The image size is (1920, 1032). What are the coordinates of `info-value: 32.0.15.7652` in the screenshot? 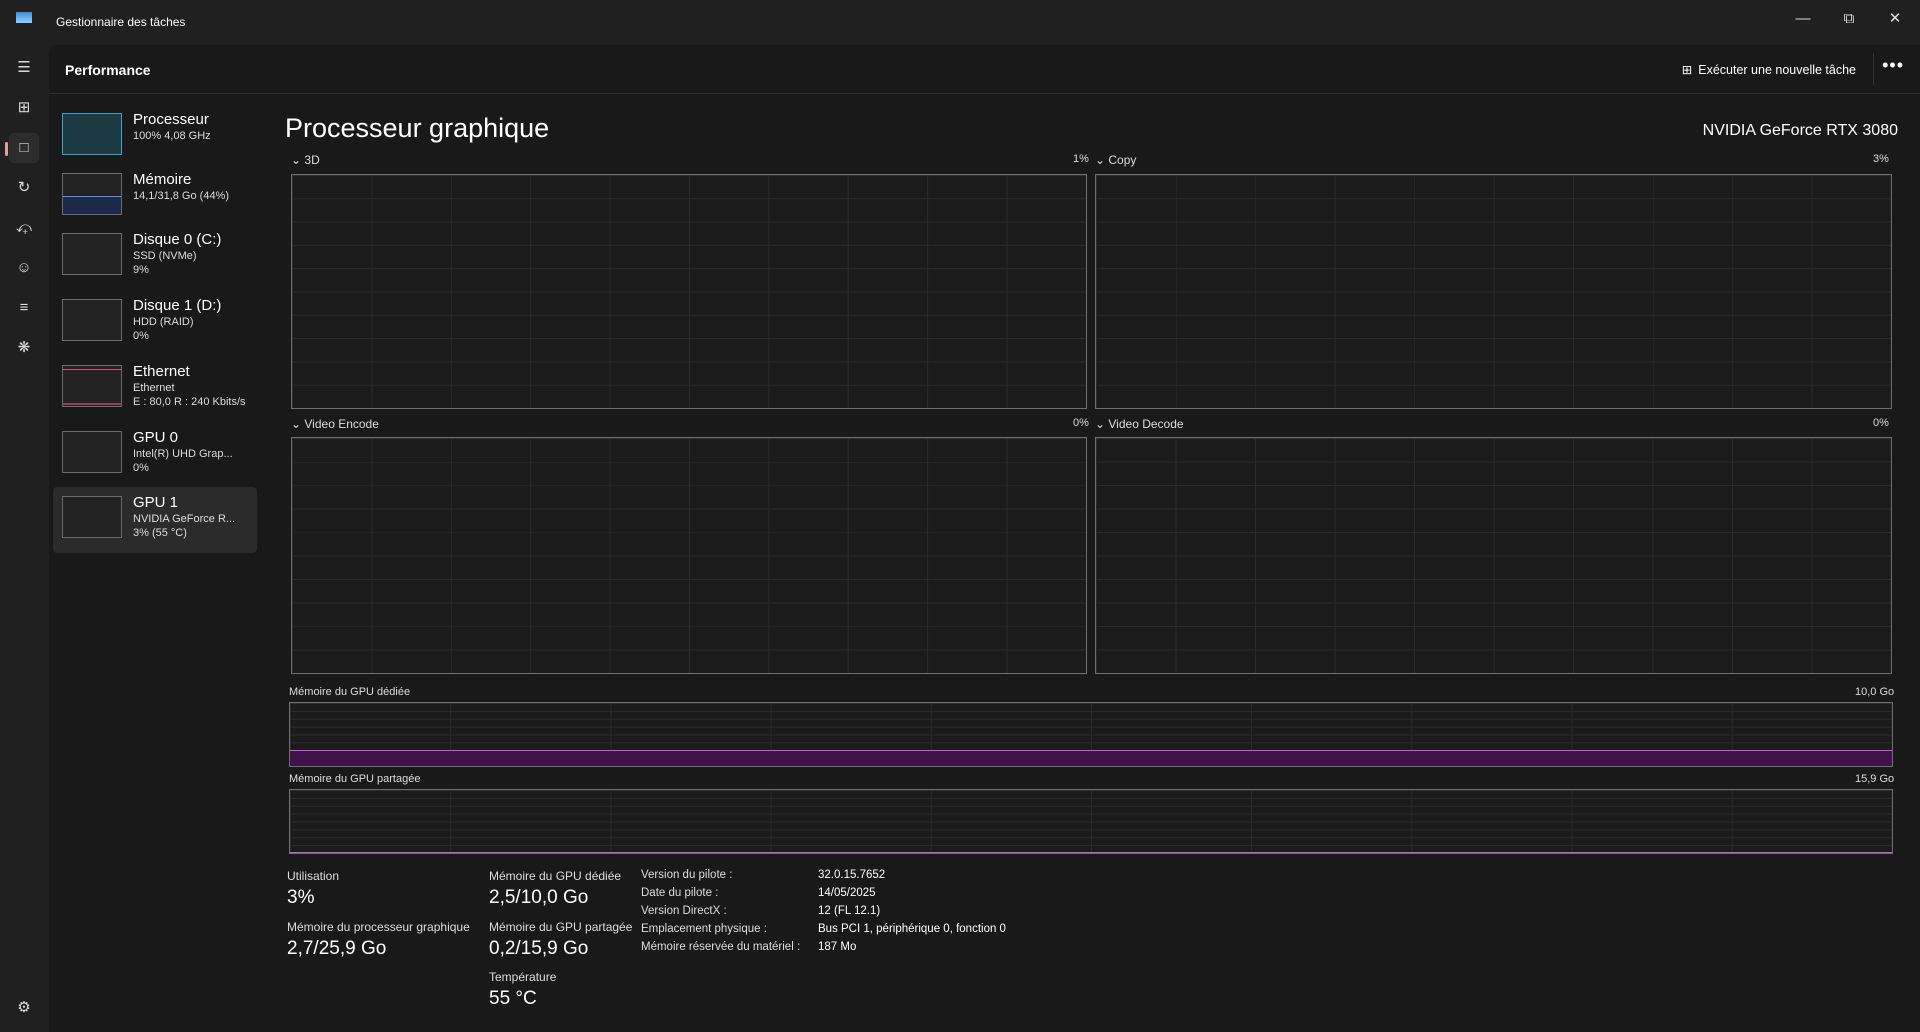 It's located at (852, 875).